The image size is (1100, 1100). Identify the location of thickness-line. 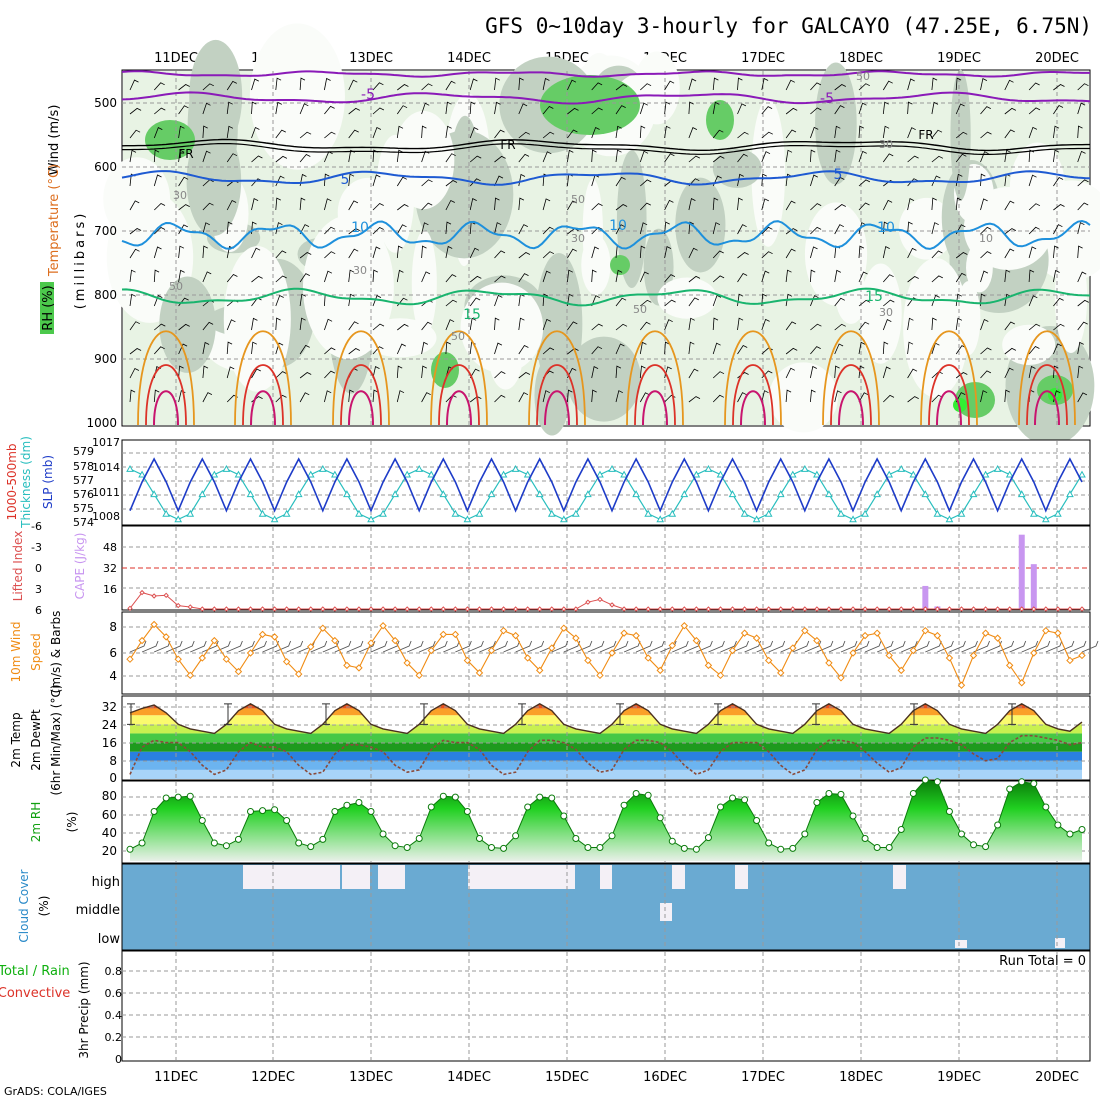
(606, 494).